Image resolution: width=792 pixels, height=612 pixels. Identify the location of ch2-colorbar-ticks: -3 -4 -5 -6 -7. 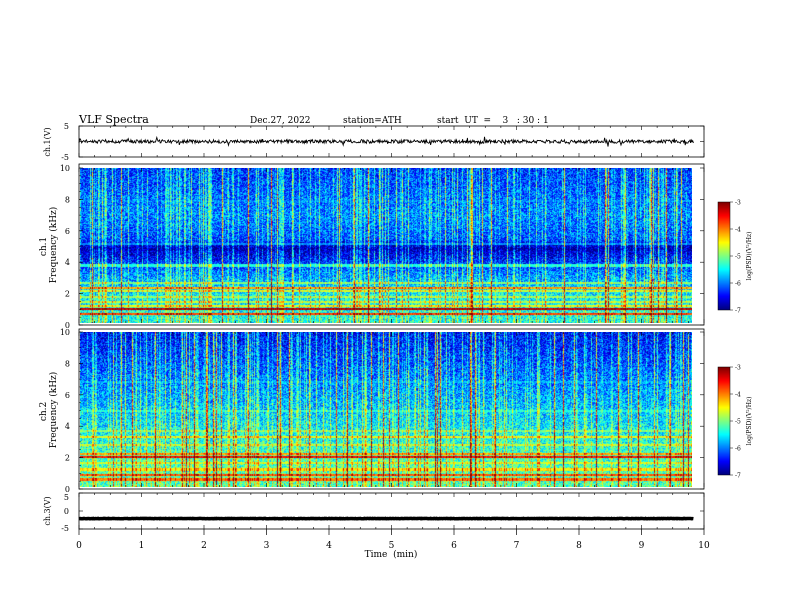
(735, 422).